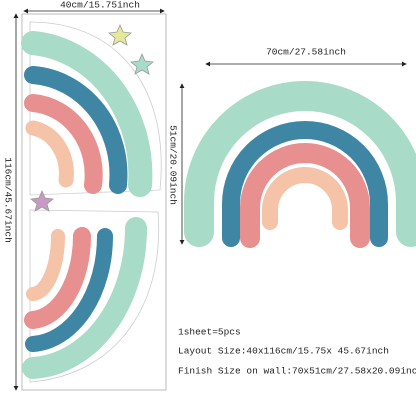  Describe the element at coordinates (7, 200) in the screenshot. I see `sheet-height: 116cm/45.67inch` at that location.